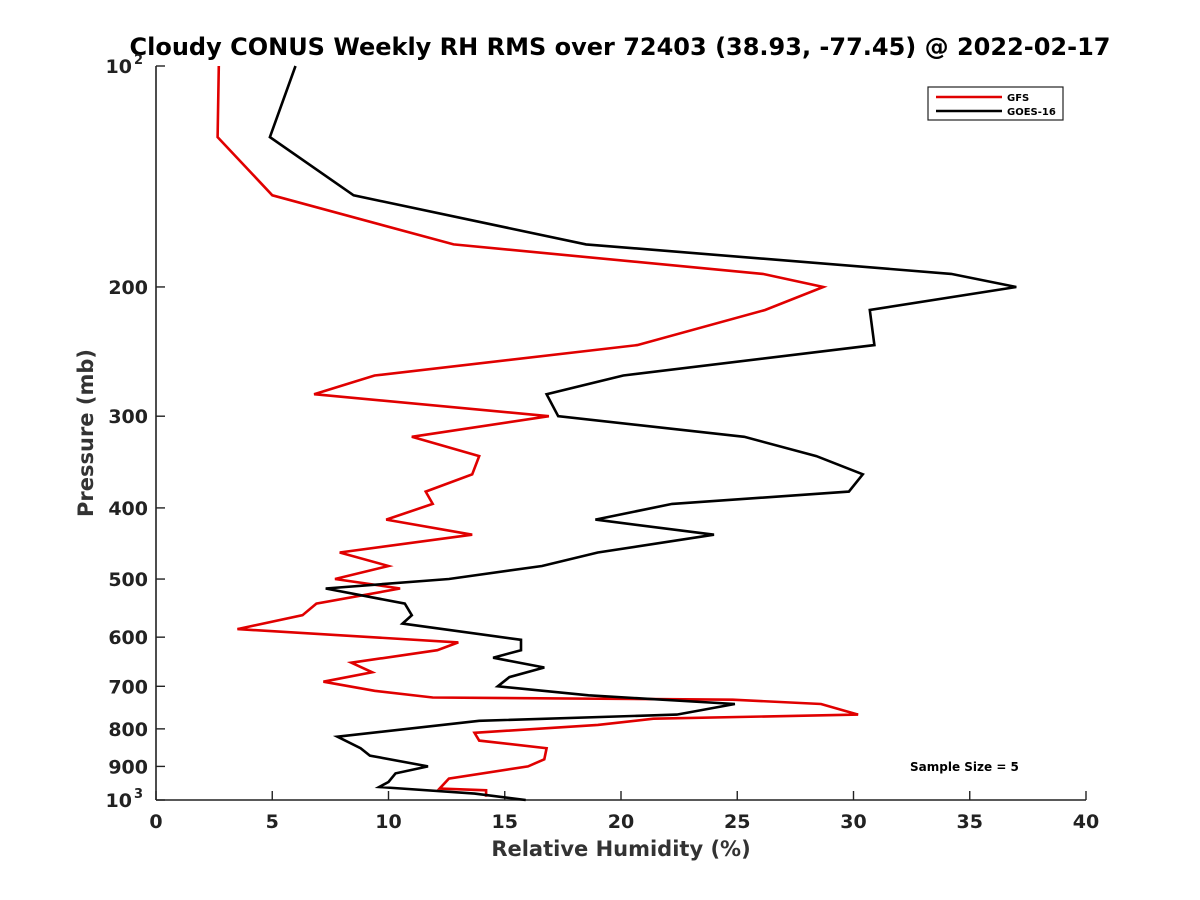 This screenshot has width=1200, height=900. Describe the element at coordinates (505, 822) in the screenshot. I see `x-tick-label: 15` at that location.